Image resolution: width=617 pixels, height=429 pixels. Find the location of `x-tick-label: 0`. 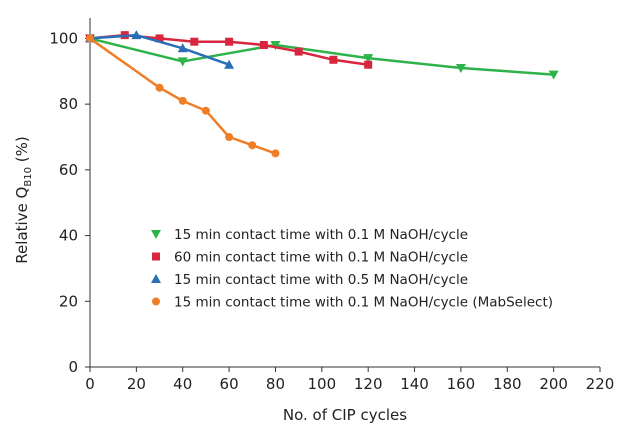

x-tick-label: 0 is located at coordinates (90, 384).